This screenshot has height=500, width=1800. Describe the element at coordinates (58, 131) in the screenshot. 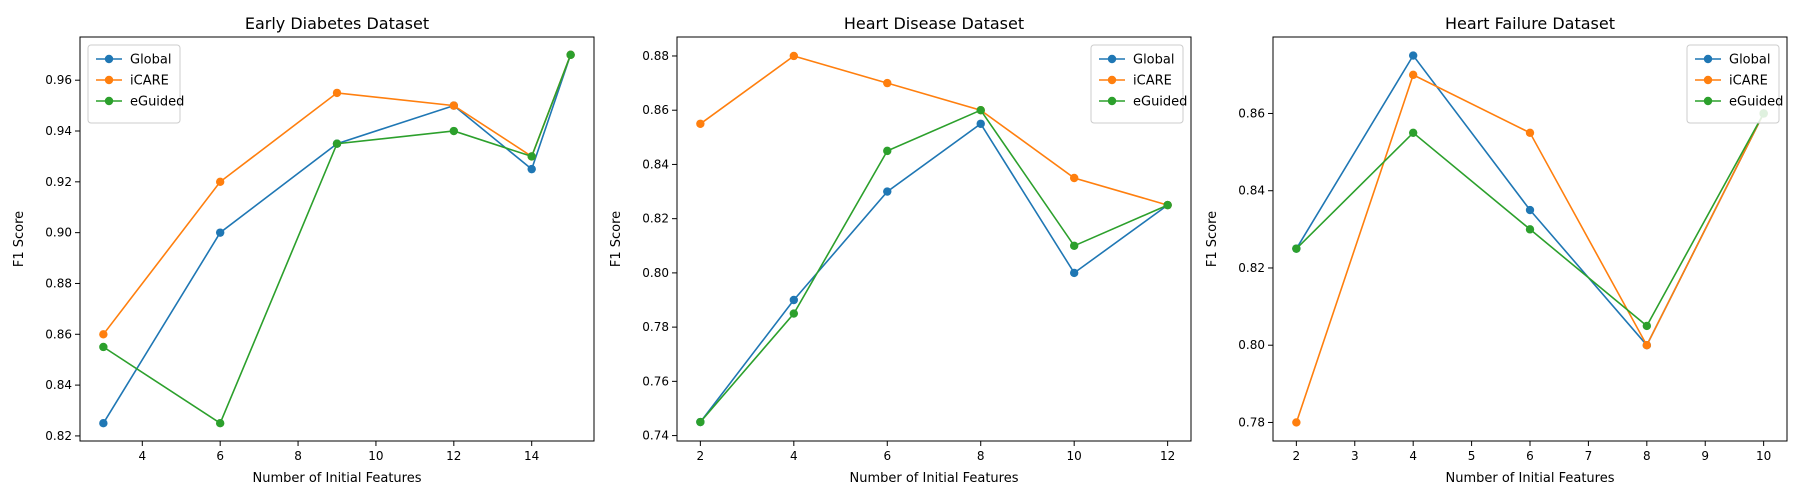

I see `y-tick-label: 0.94` at that location.